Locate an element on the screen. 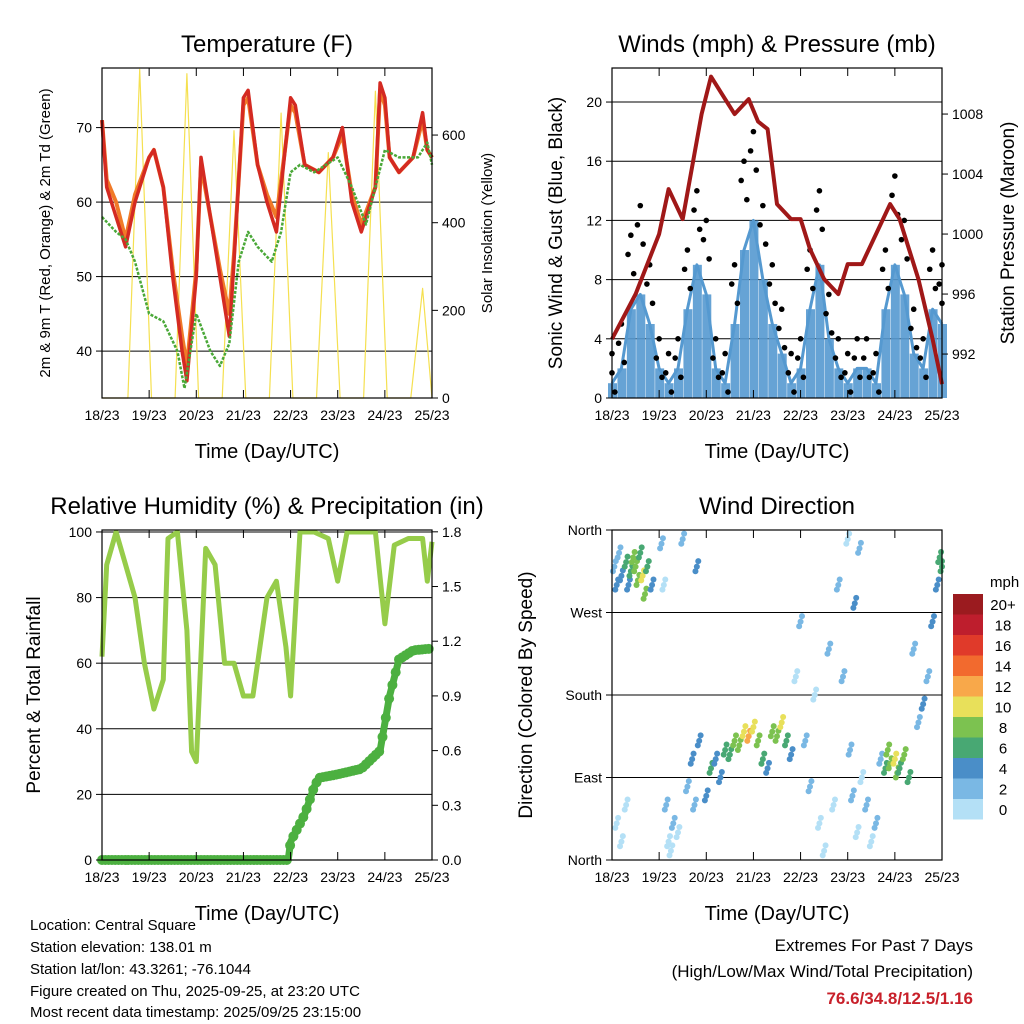 Image resolution: width=1024 pixels, height=1024 pixels. legend-label: 20+ is located at coordinates (1003, 605).